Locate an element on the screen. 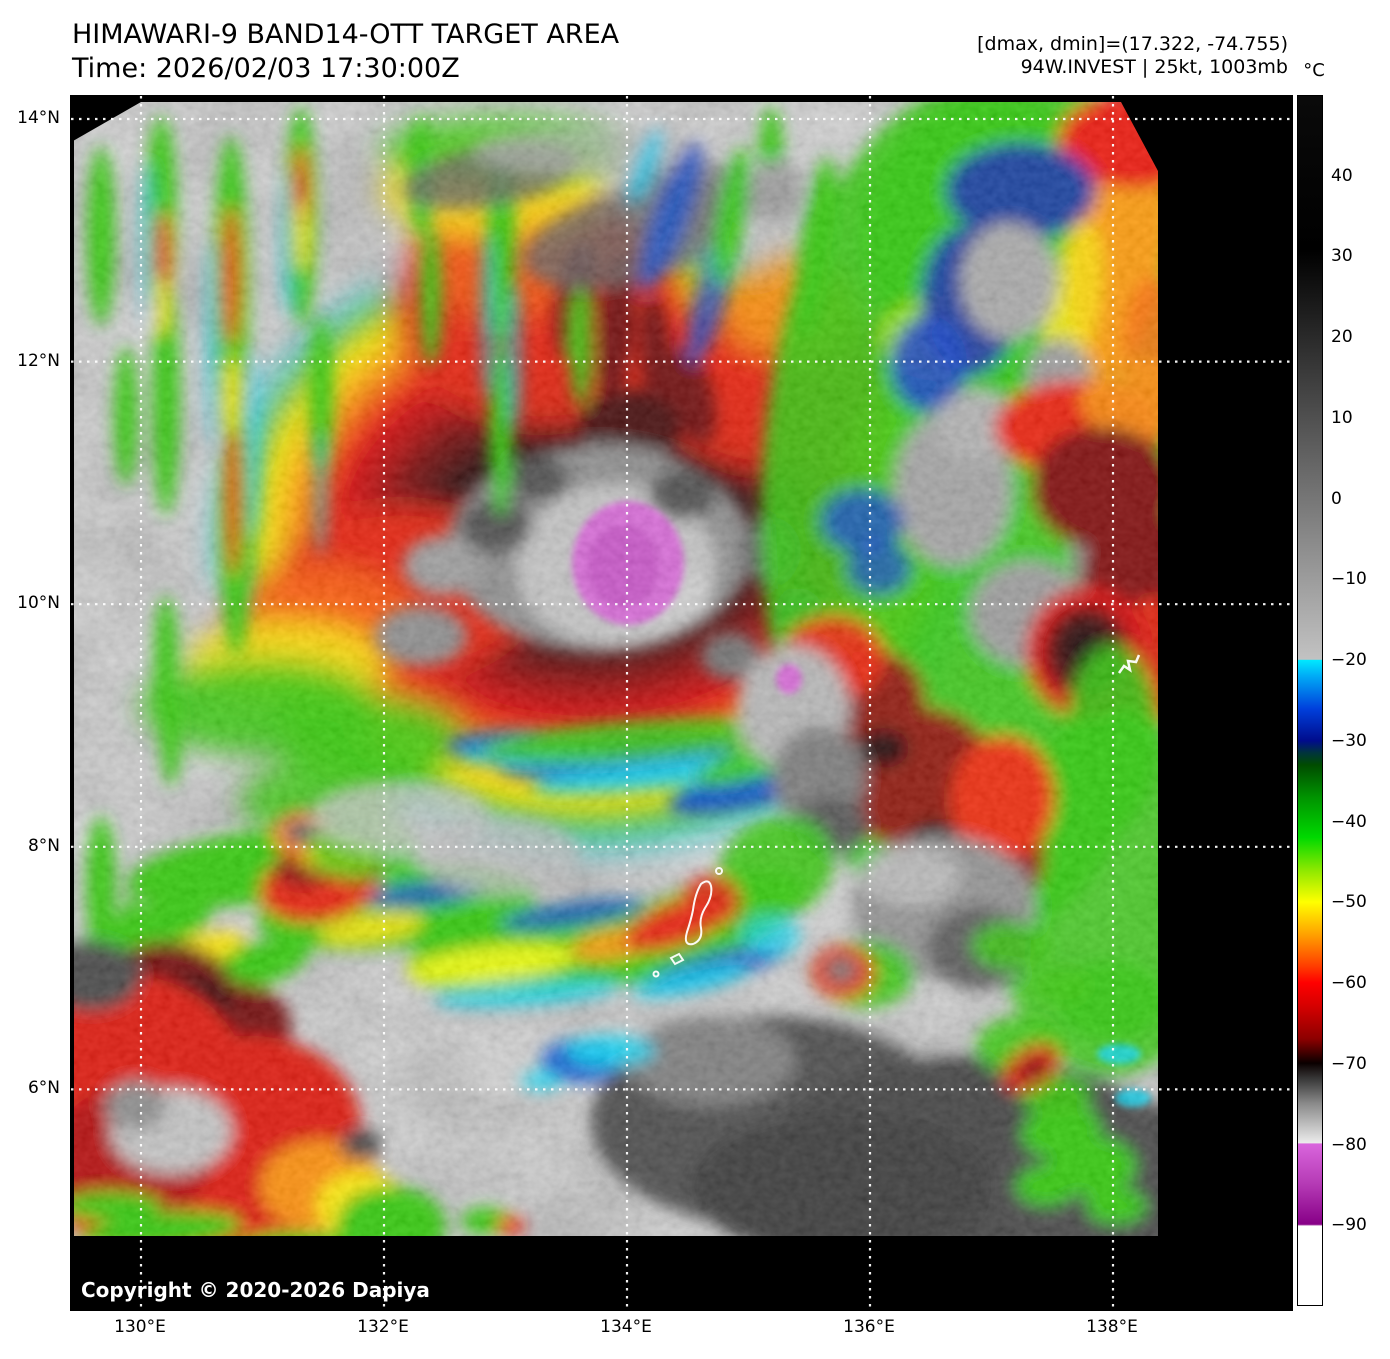 The width and height of the screenshot is (1390, 1359). x-tick-label: 130°E is located at coordinates (140, 1327).